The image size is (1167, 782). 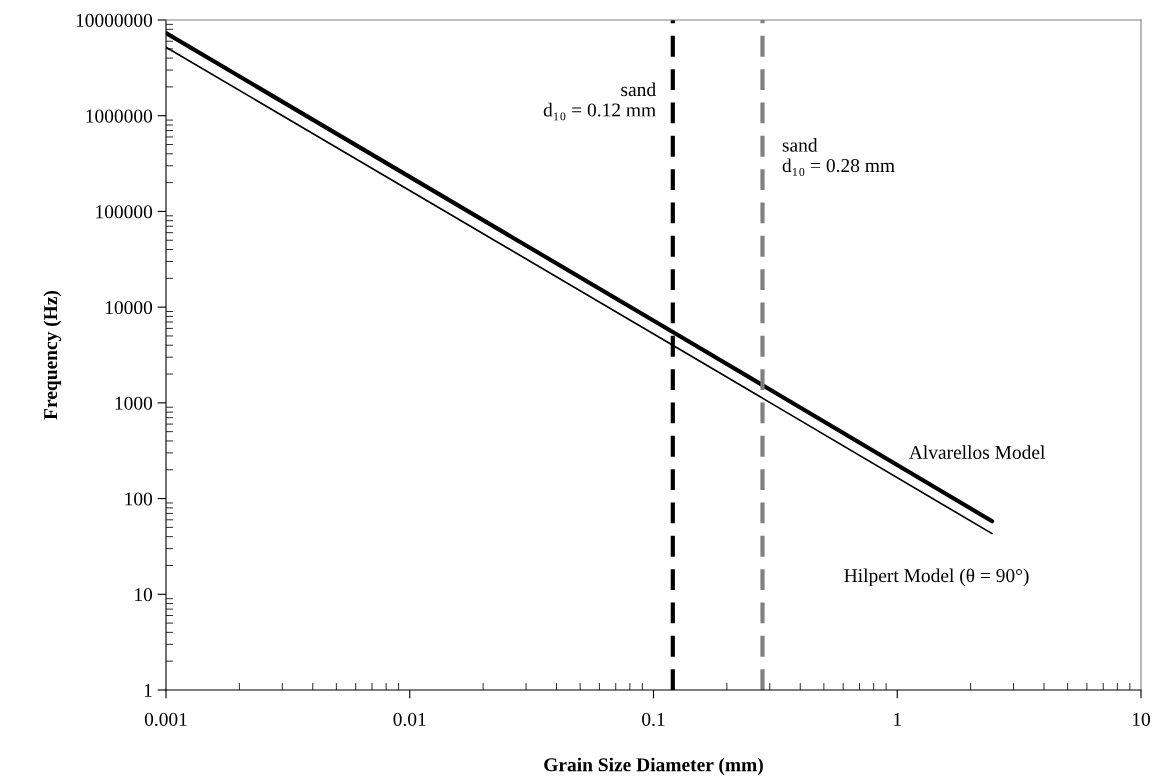 What do you see at coordinates (129, 307) in the screenshot?
I see `y-tick-label: 10000` at bounding box center [129, 307].